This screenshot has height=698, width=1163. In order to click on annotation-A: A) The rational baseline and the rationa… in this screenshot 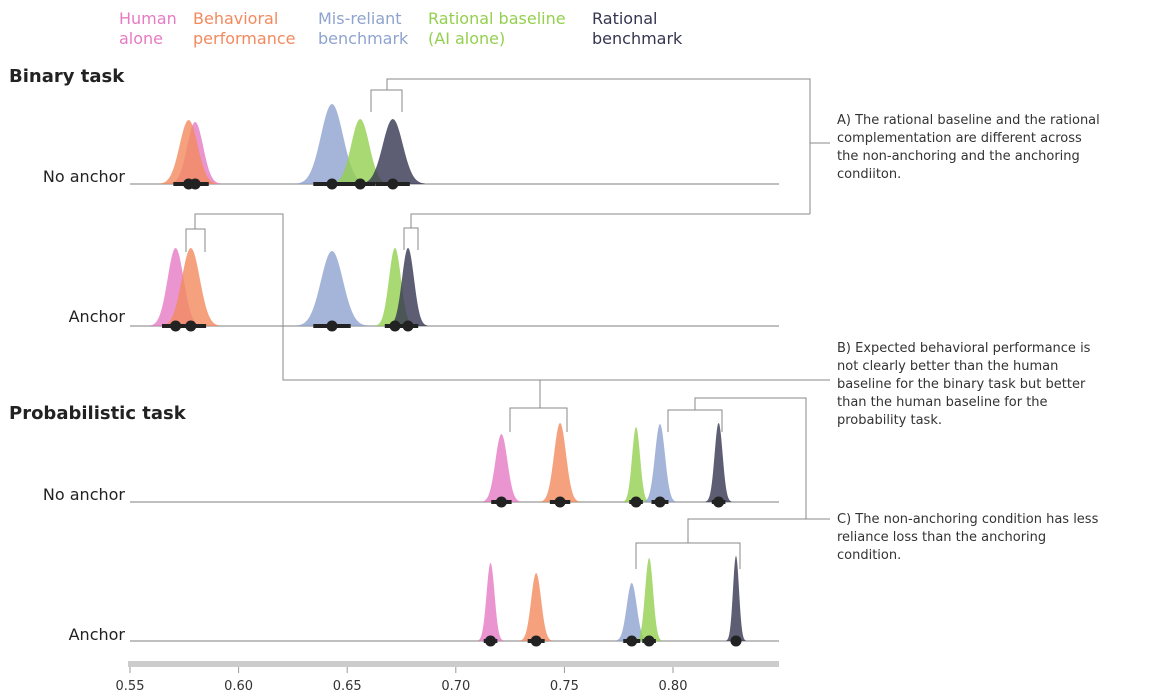, I will do `click(968, 120)`.